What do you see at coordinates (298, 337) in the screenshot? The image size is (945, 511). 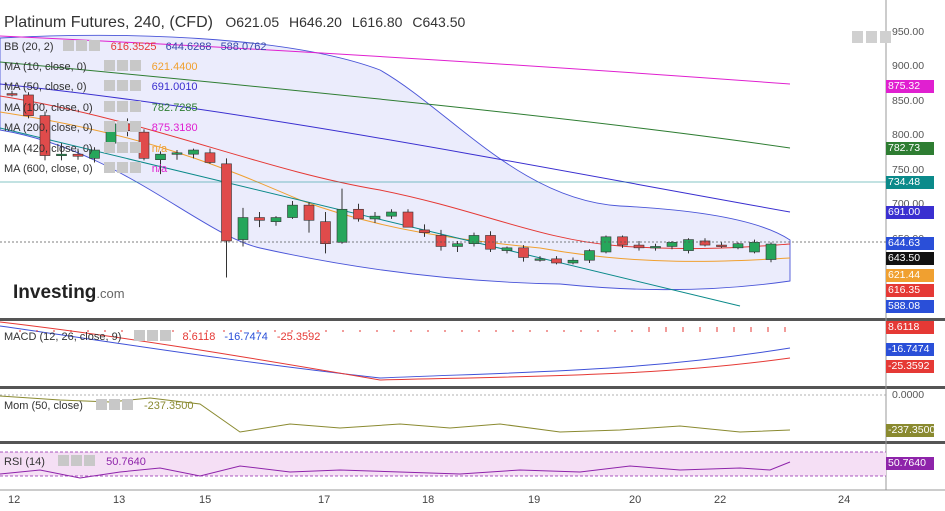 I see `macd-signal-value: -25.3592` at bounding box center [298, 337].